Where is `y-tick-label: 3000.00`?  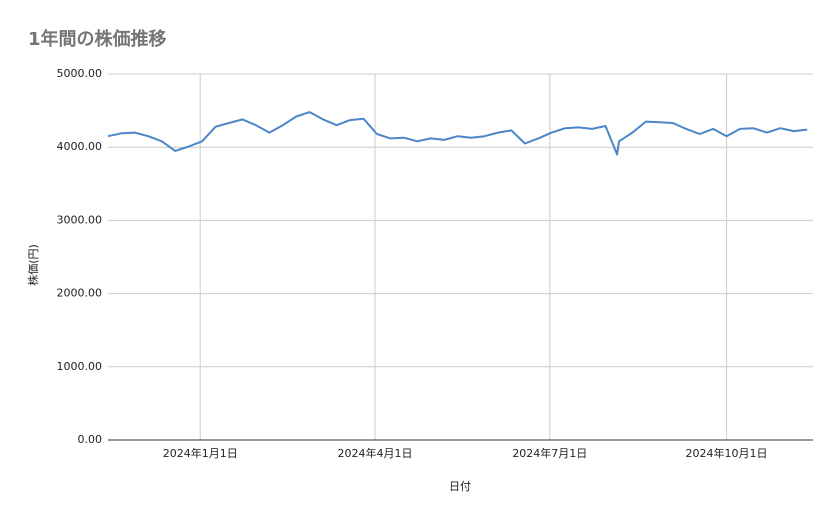
y-tick-label: 3000.00 is located at coordinates (80, 219).